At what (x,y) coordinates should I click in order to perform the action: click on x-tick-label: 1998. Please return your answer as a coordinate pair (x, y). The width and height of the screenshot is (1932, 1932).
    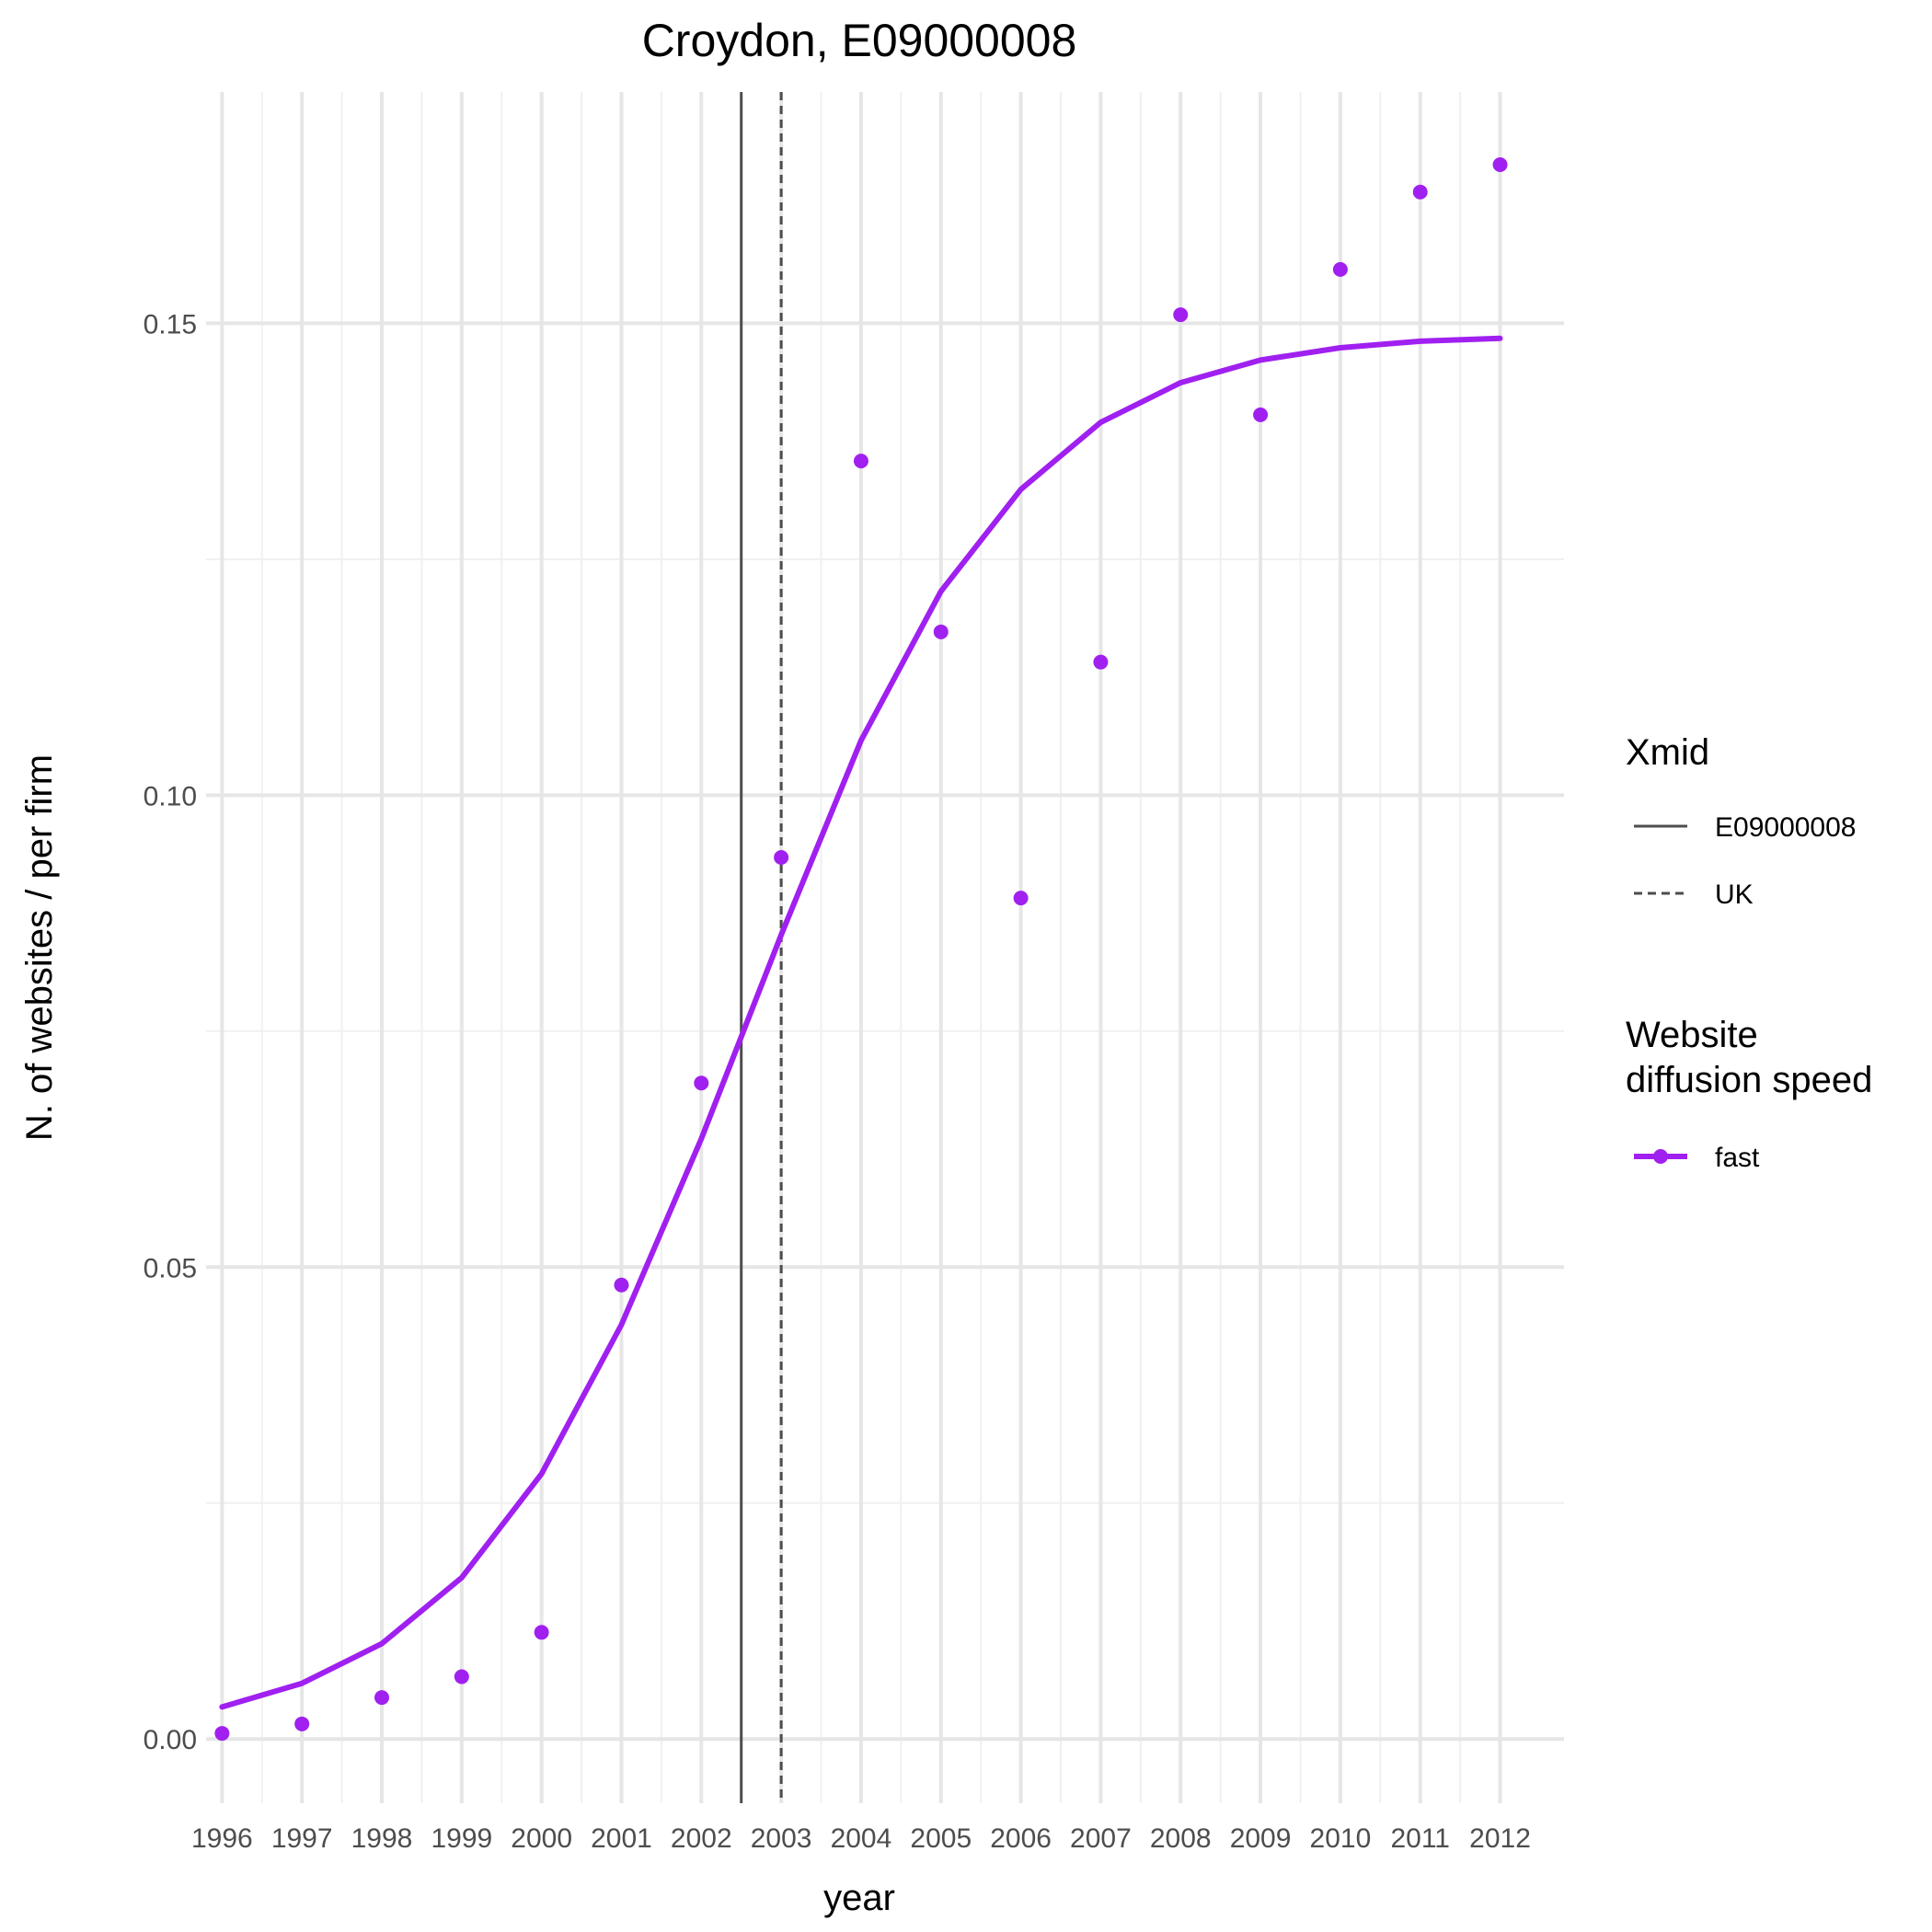
    Looking at the image, I should click on (382, 1838).